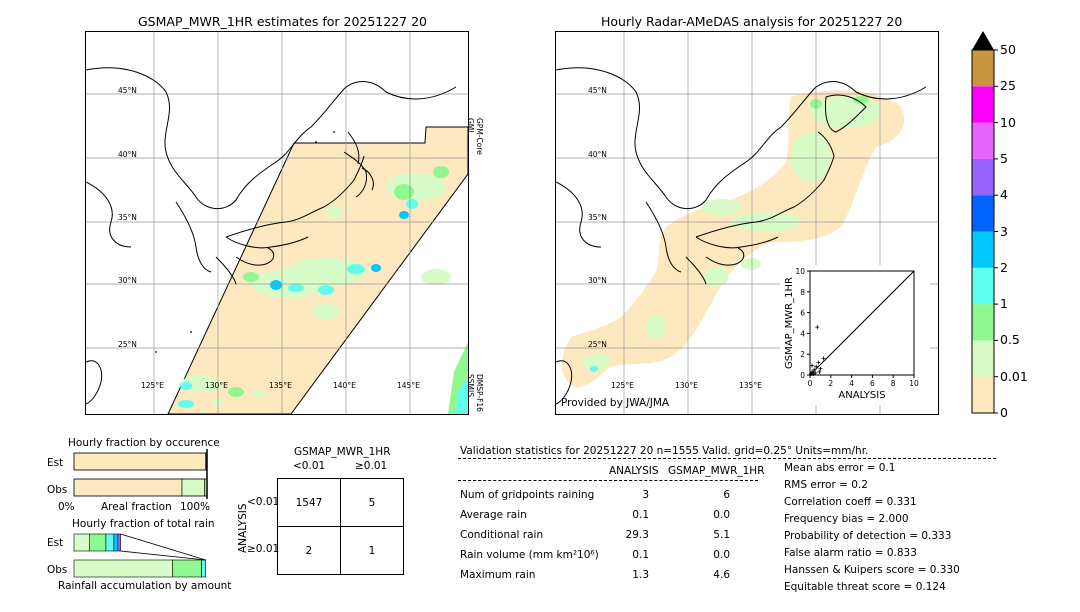 The image size is (1080, 612). I want to click on colorbar-extend-arrow, so click(983, 40).